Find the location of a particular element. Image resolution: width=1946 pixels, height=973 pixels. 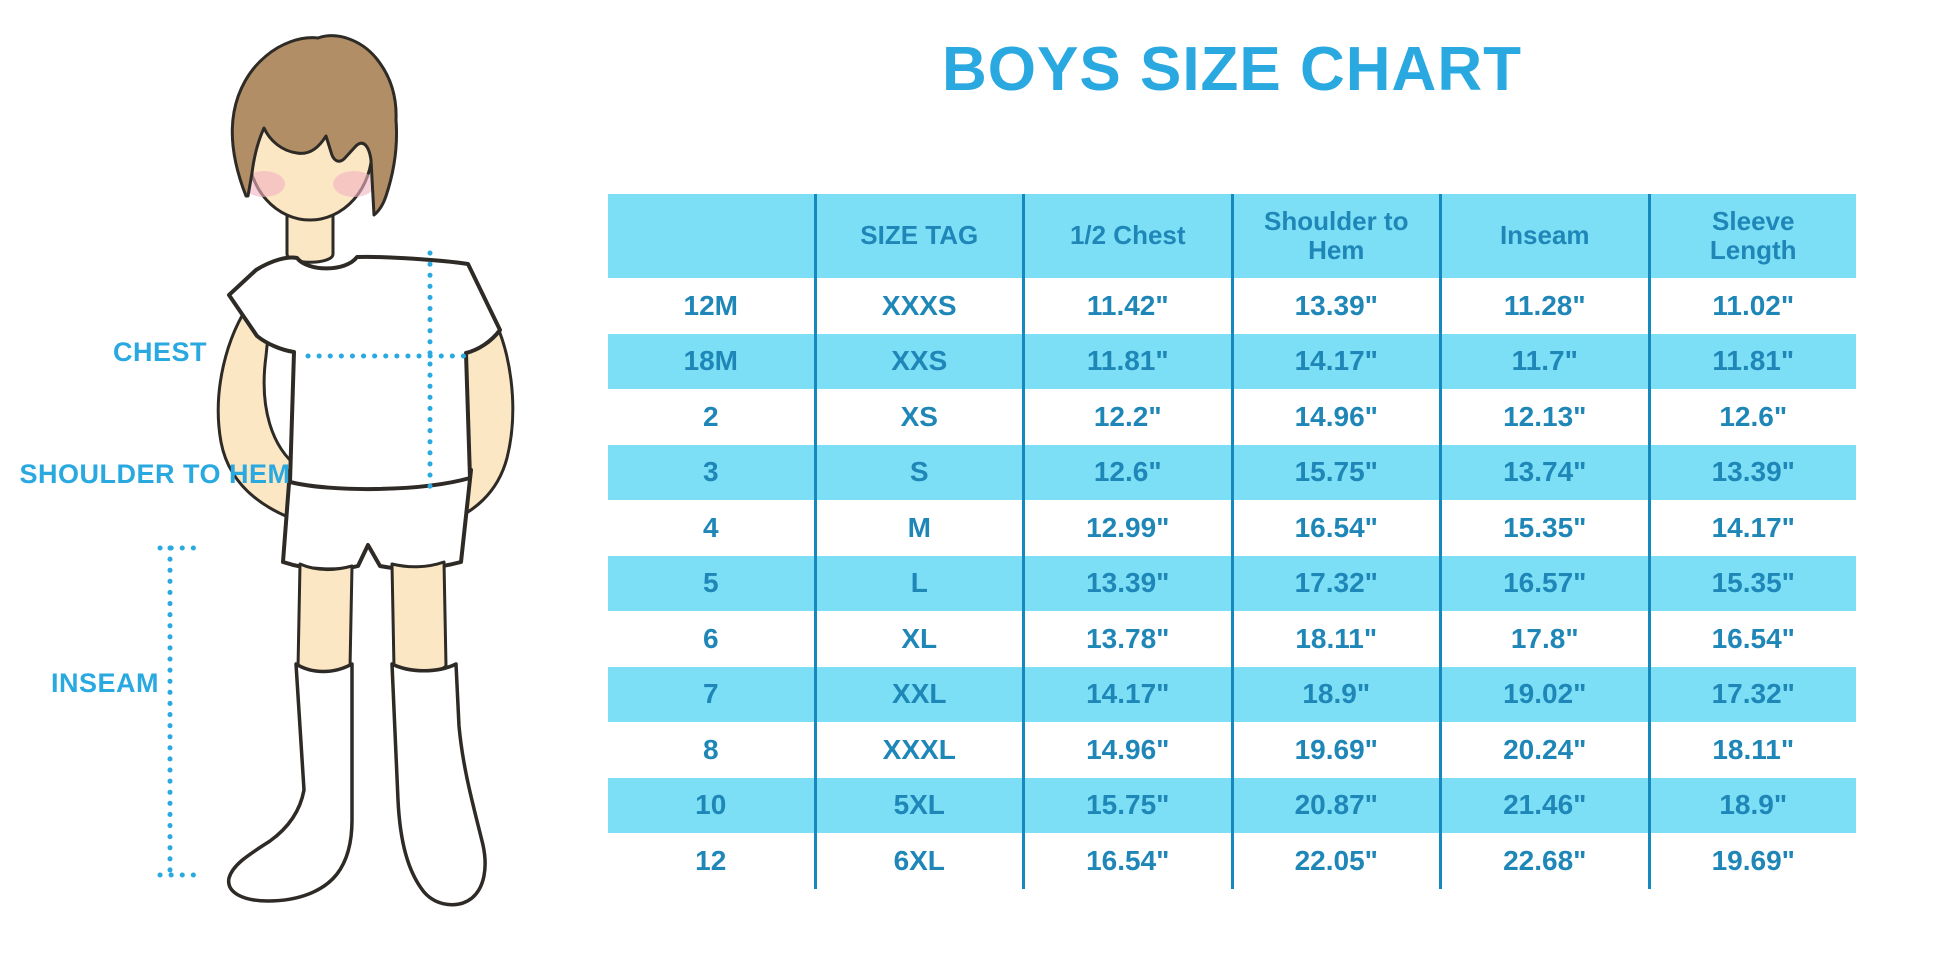

left-arm is located at coordinates (258, 408).